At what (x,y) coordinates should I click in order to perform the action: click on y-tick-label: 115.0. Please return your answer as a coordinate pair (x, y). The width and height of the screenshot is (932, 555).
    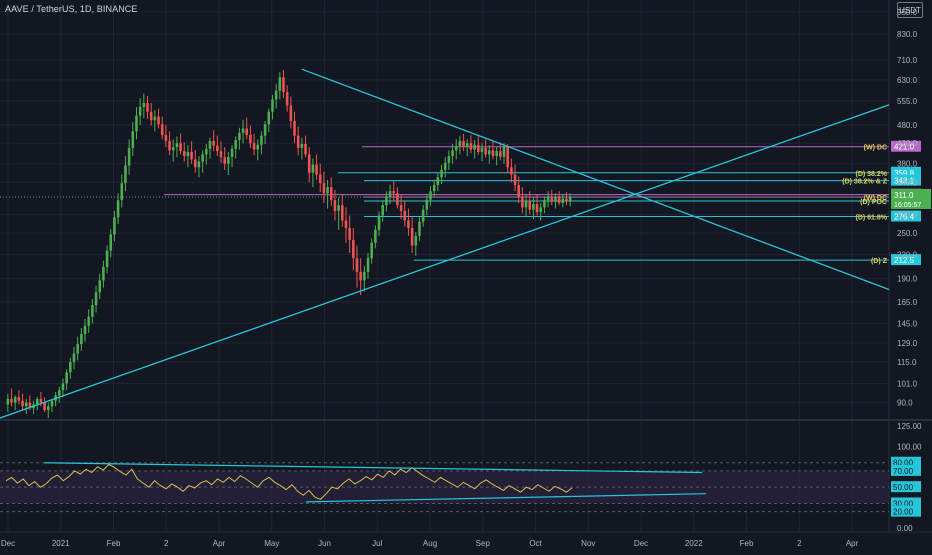
    Looking at the image, I should click on (907, 362).